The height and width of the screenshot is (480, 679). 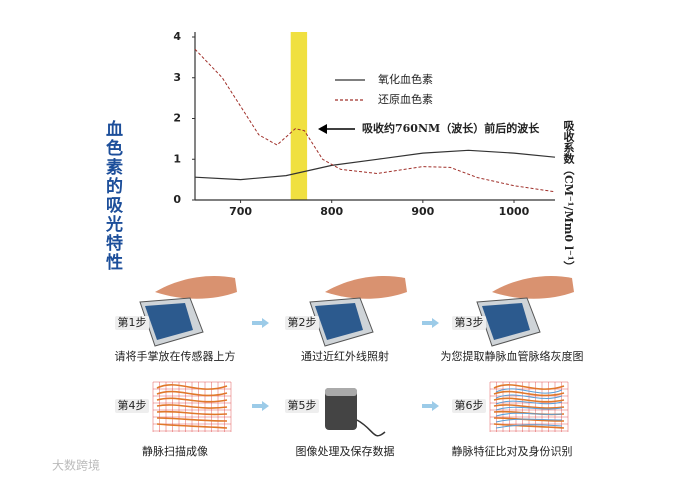 I want to click on annotation-arrowhead, so click(x=322, y=129).